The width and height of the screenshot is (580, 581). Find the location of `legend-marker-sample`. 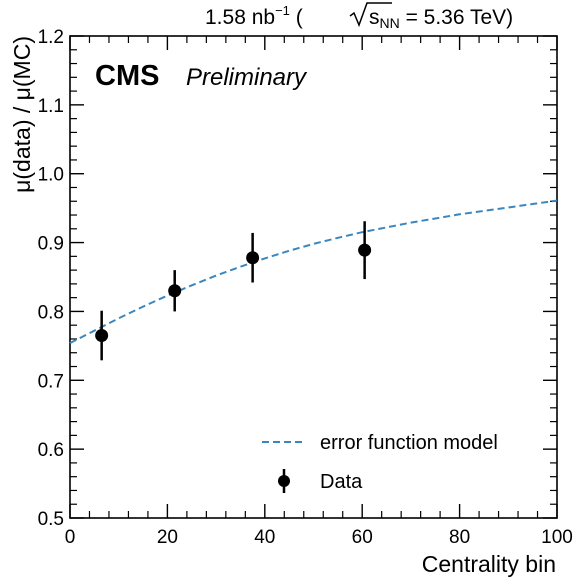

legend-marker-sample is located at coordinates (284, 481).